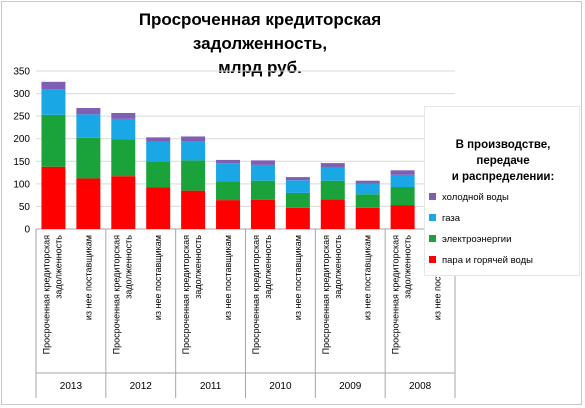  Describe the element at coordinates (21, 184) in the screenshot. I see `y-tick-label: 100` at that location.